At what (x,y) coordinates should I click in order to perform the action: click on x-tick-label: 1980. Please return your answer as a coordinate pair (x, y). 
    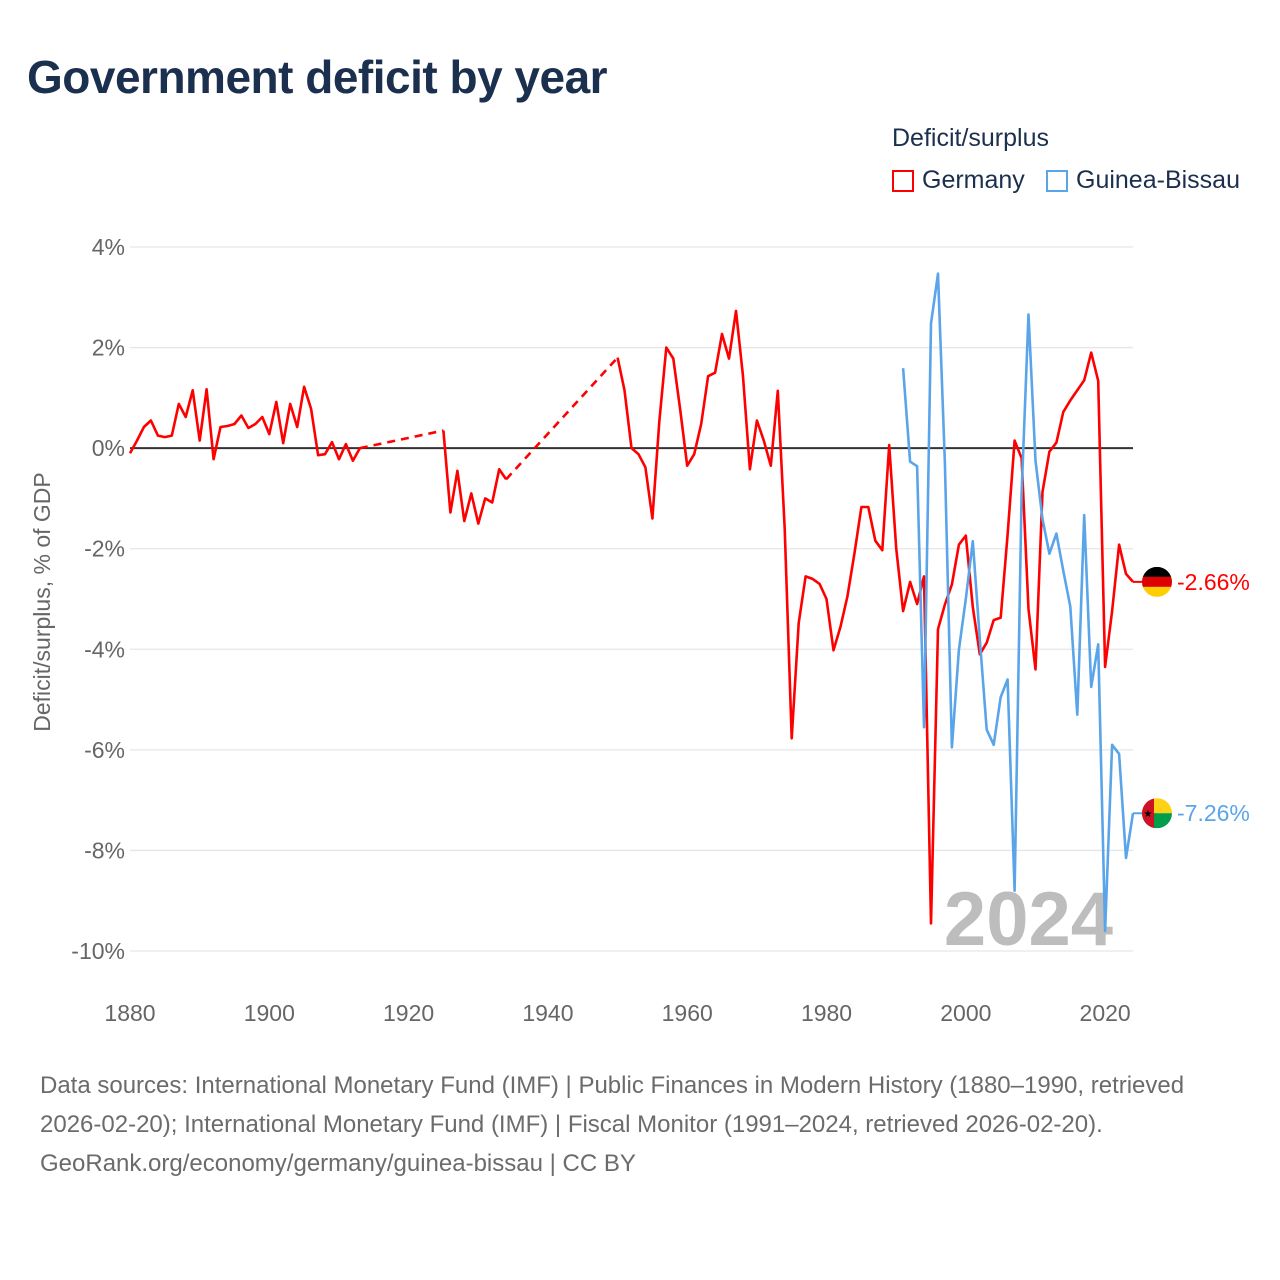
    Looking at the image, I should click on (826, 1013).